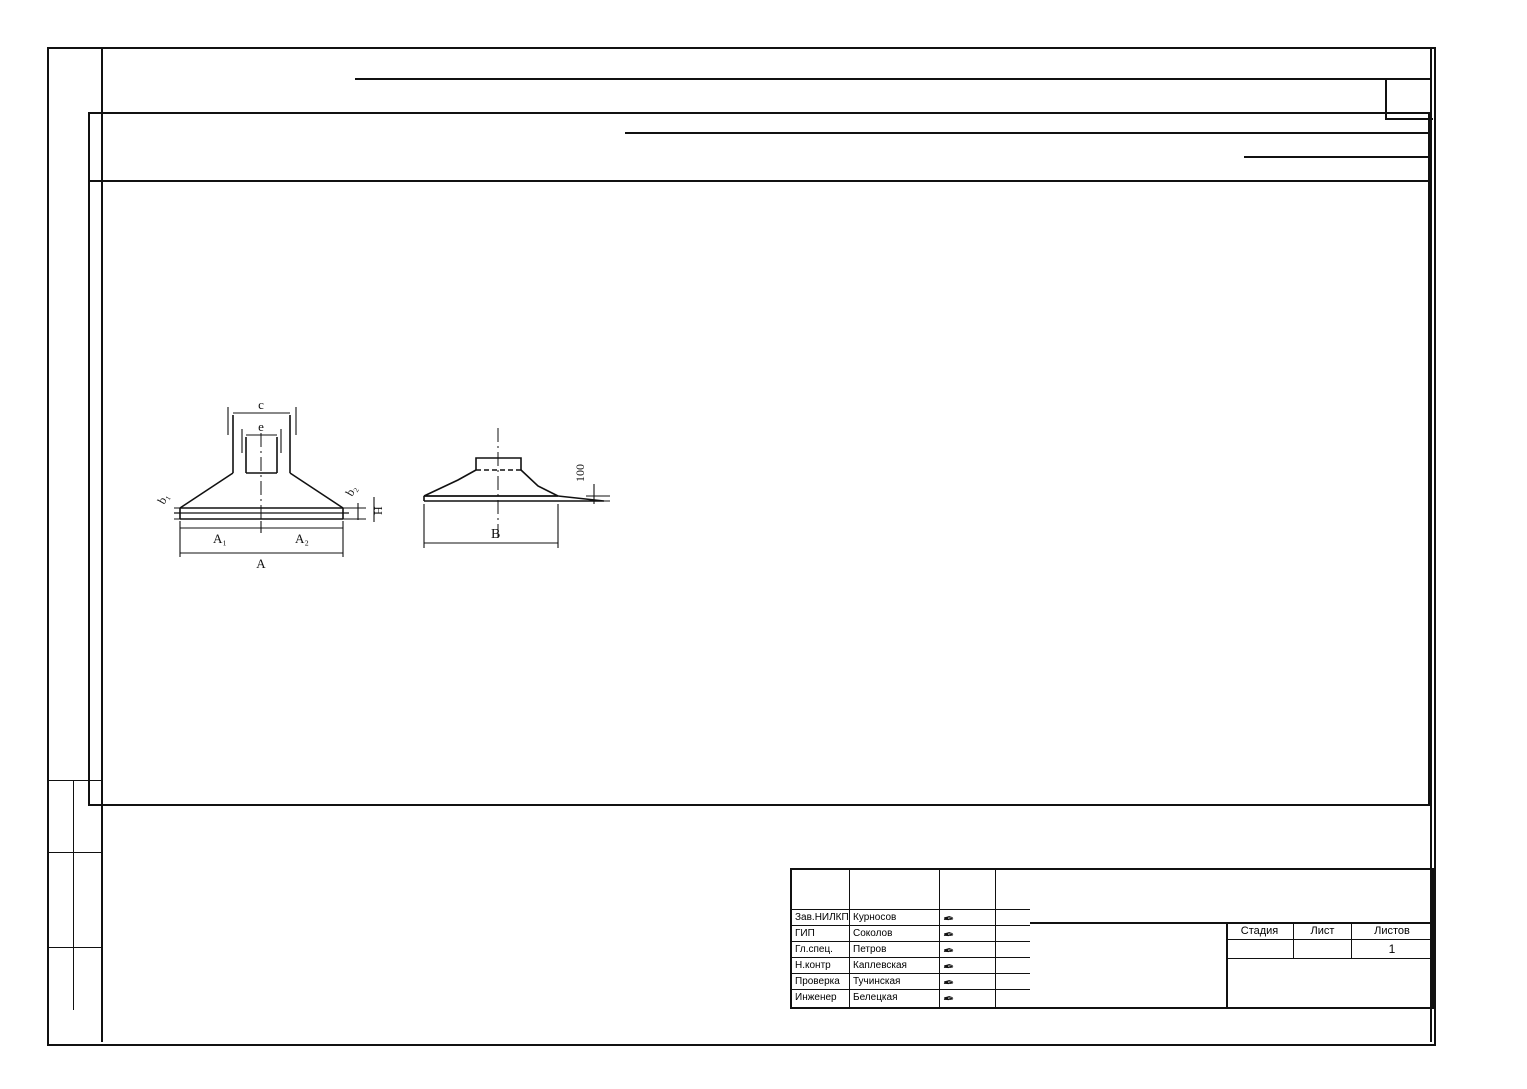 The image size is (1527, 1089). What do you see at coordinates (1336, 157) in the screenshot?
I see `header-materials-rule` at bounding box center [1336, 157].